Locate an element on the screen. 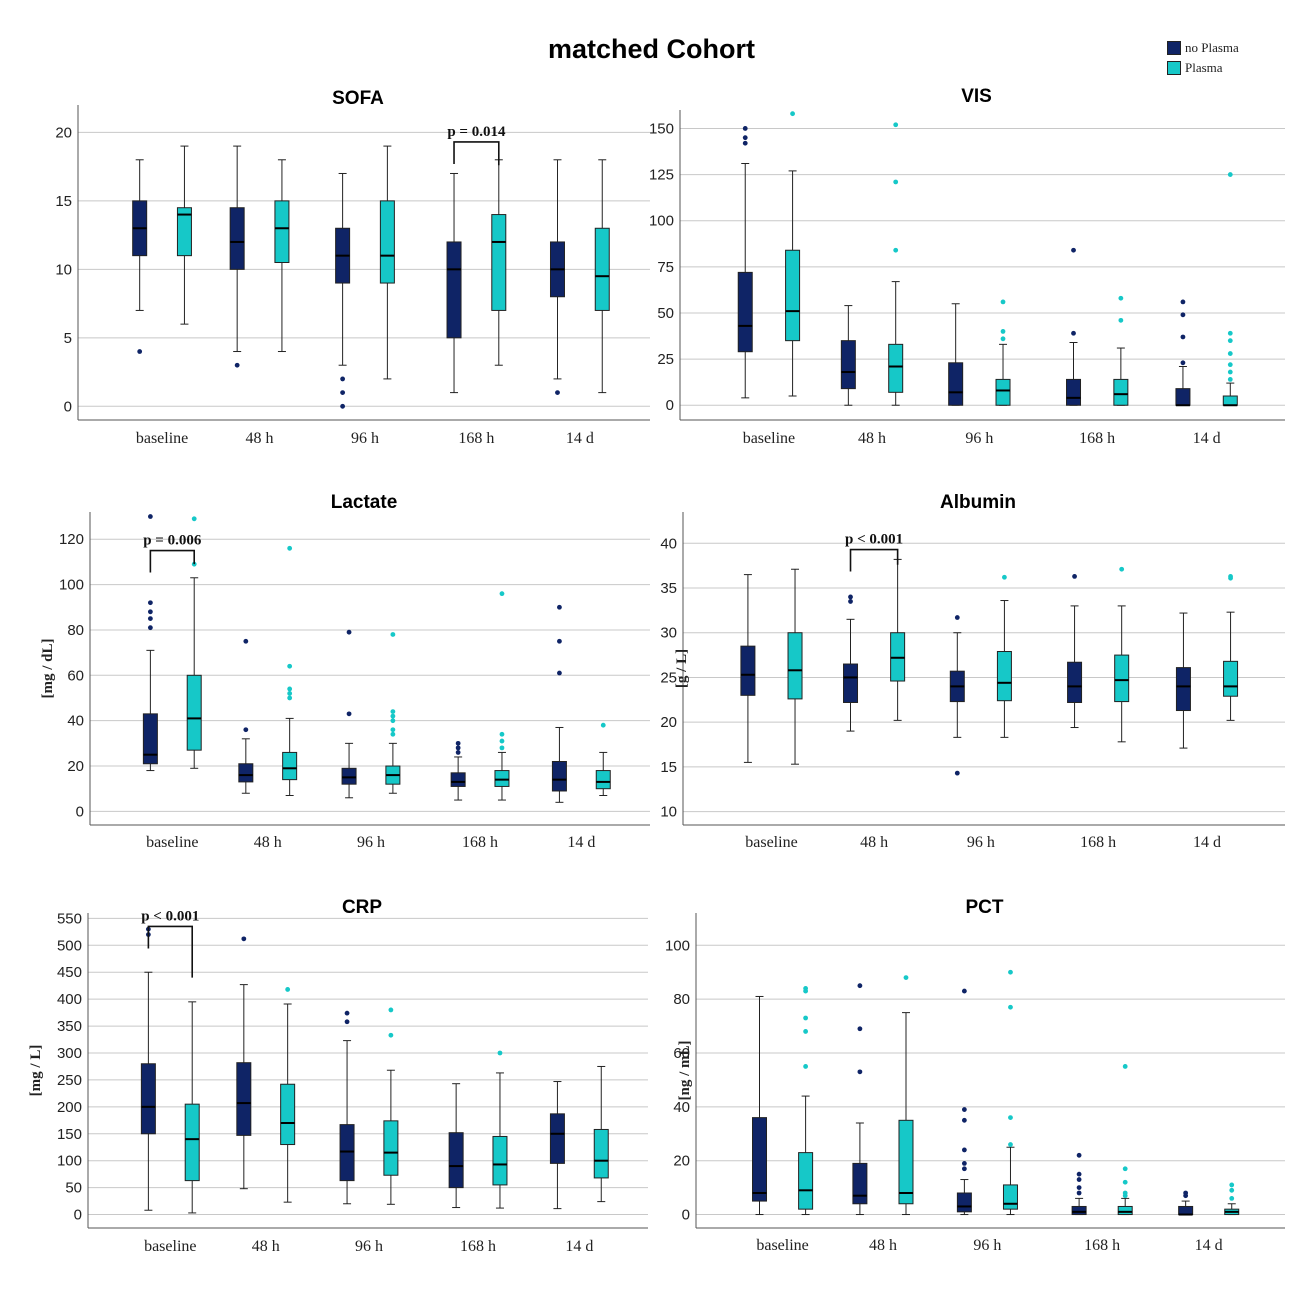  y-tick-label: 120 is located at coordinates (71, 539).